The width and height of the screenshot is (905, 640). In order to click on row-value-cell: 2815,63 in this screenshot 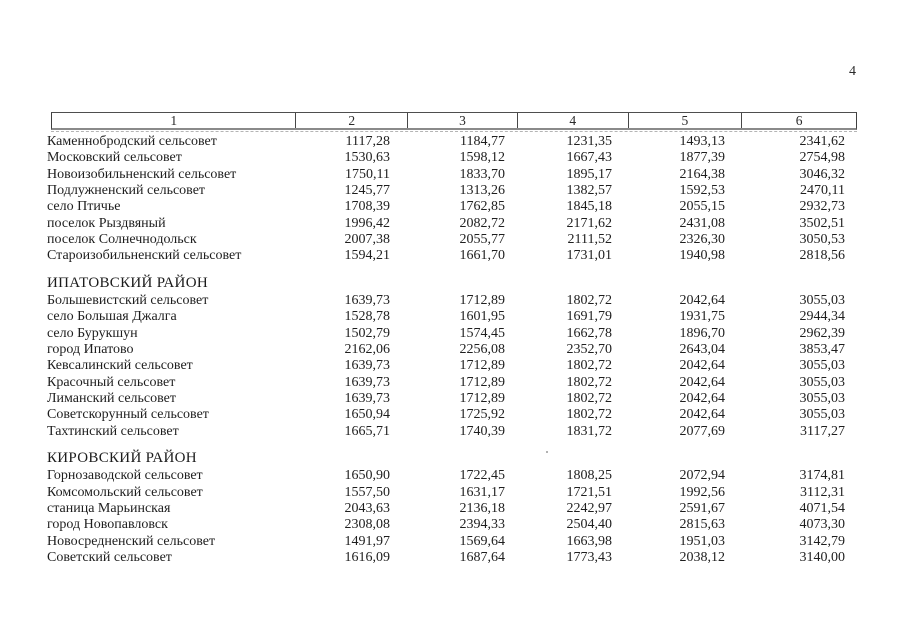, I will do `click(702, 525)`.